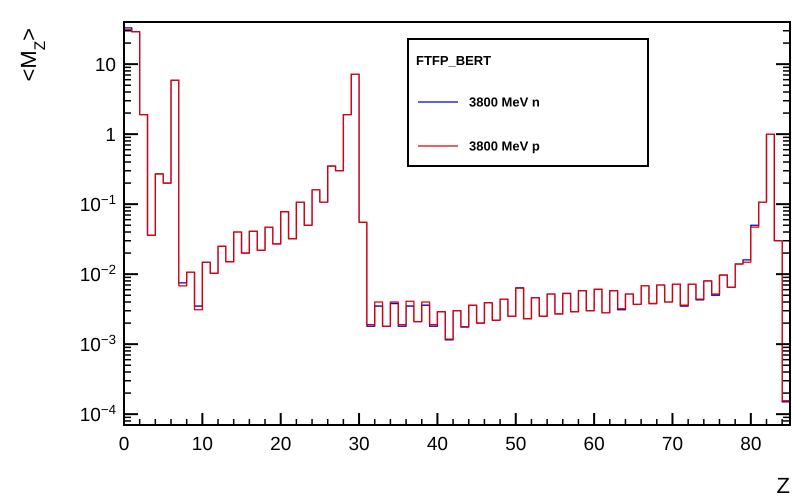  I want to click on y-tick-label: 10$^{−4}$, so click(98, 413).